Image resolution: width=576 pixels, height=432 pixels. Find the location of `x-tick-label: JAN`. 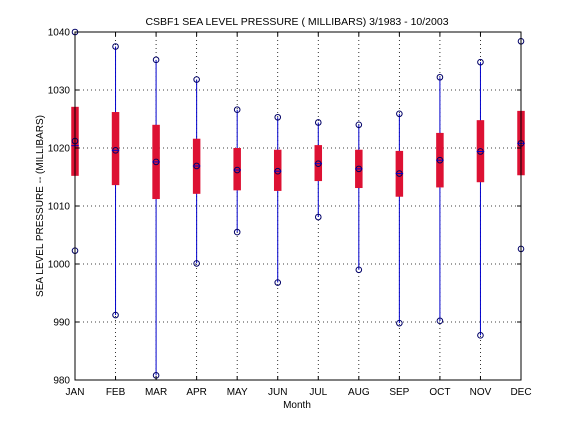

x-tick-label: JAN is located at coordinates (75, 392).